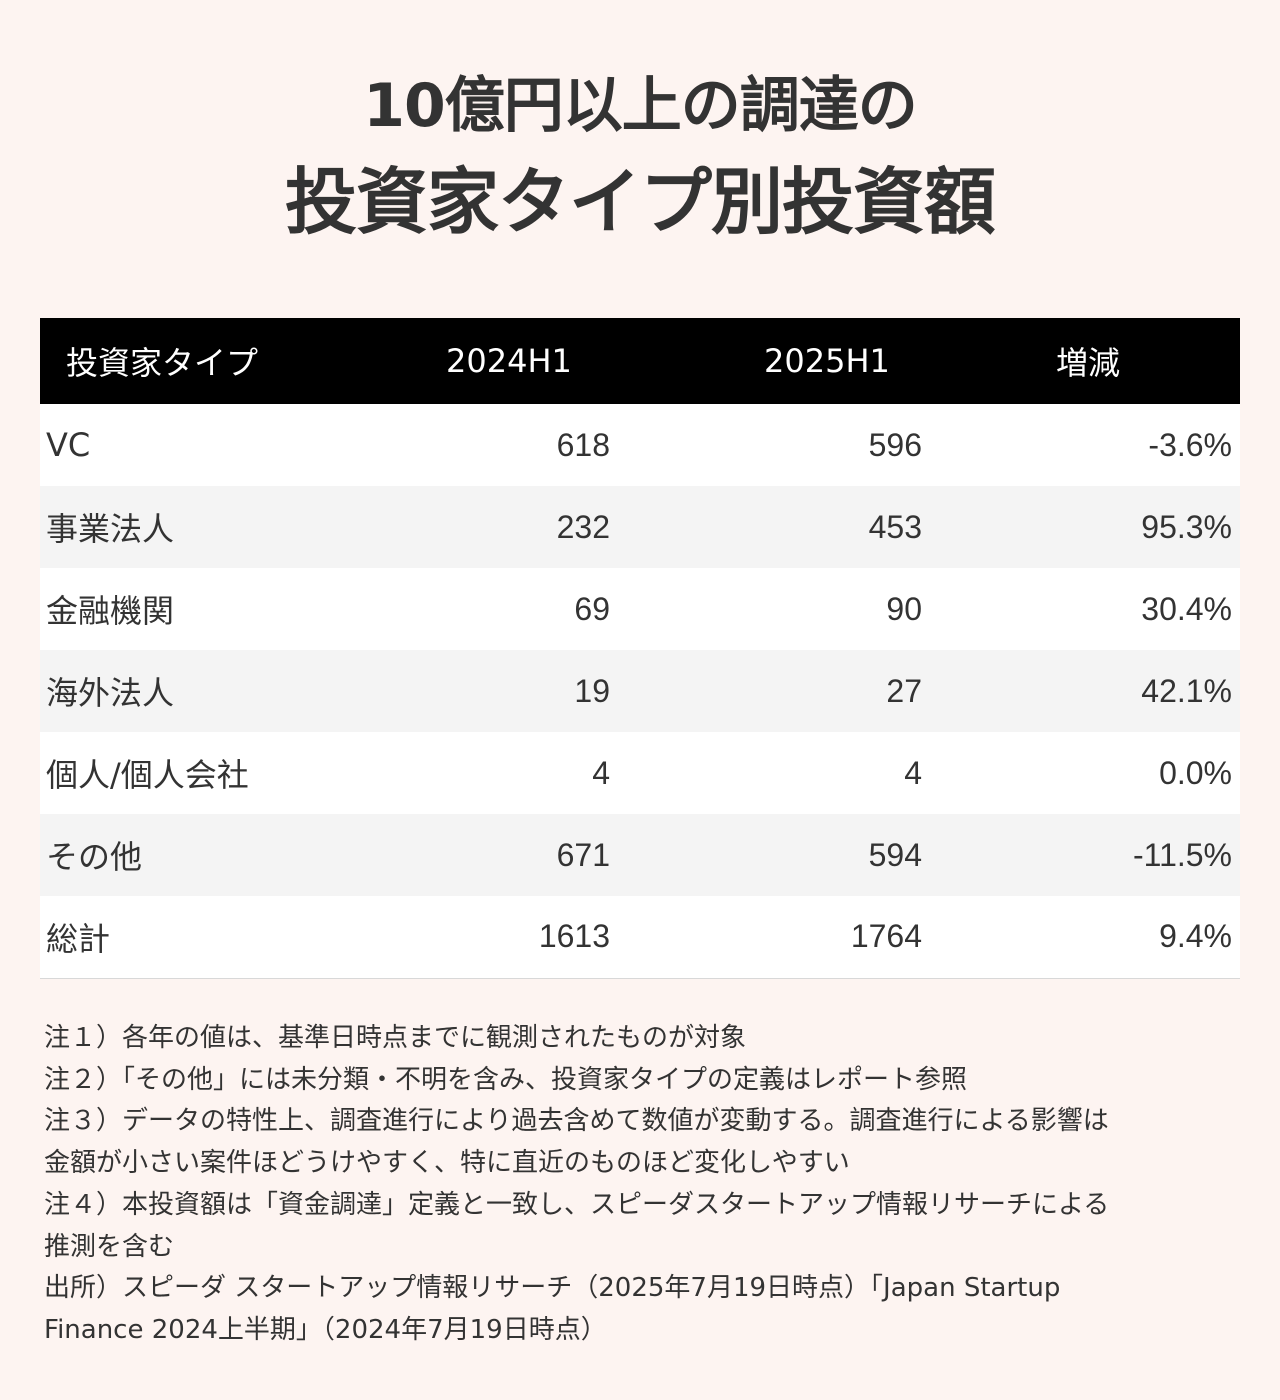 This screenshot has height=1400, width=1280. I want to click on cell-2024h1: 19, so click(592, 690).